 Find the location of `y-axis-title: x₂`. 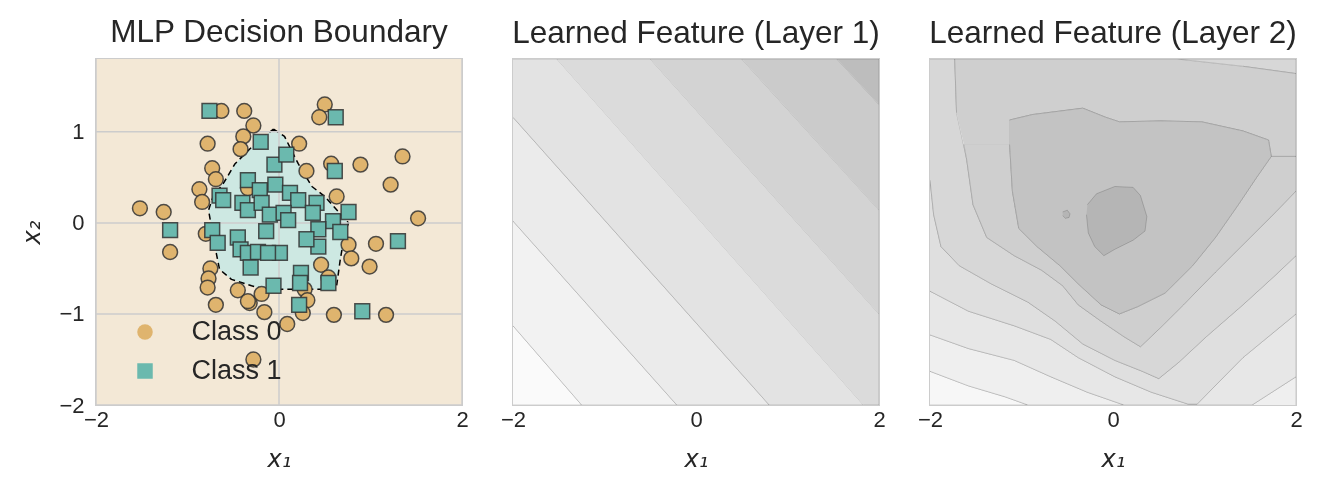

y-axis-title: x₂ is located at coordinates (32, 233).